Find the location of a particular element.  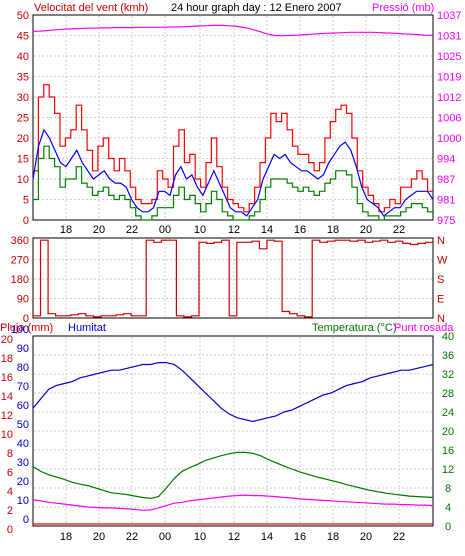

pressure-tick-label: 1025 is located at coordinates (449, 57).